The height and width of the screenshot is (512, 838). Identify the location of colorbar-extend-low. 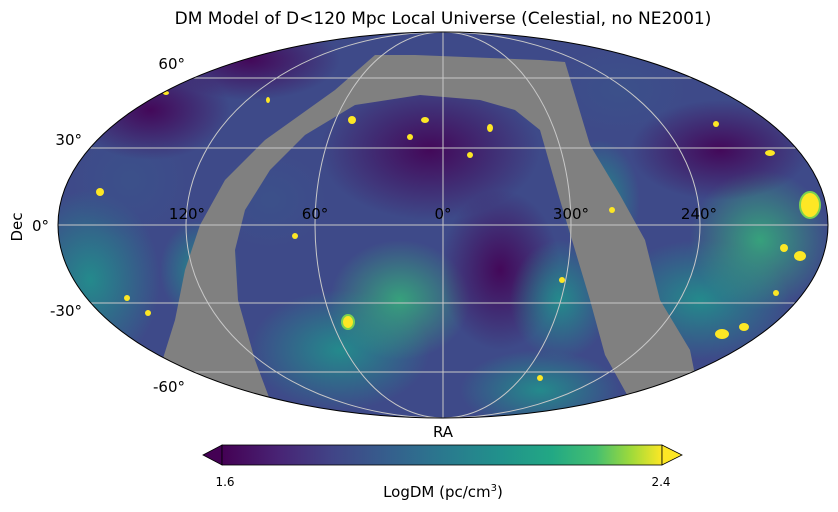
(212, 455).